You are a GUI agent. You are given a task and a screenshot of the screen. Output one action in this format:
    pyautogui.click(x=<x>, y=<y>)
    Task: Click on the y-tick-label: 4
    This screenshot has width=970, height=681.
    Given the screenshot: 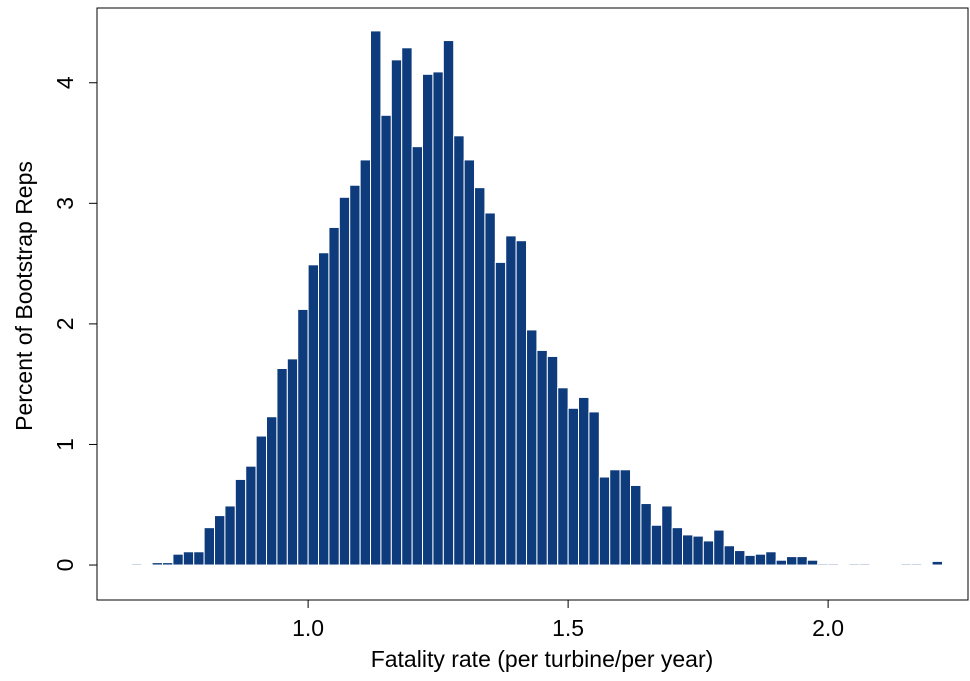 What is the action you would take?
    pyautogui.click(x=65, y=82)
    